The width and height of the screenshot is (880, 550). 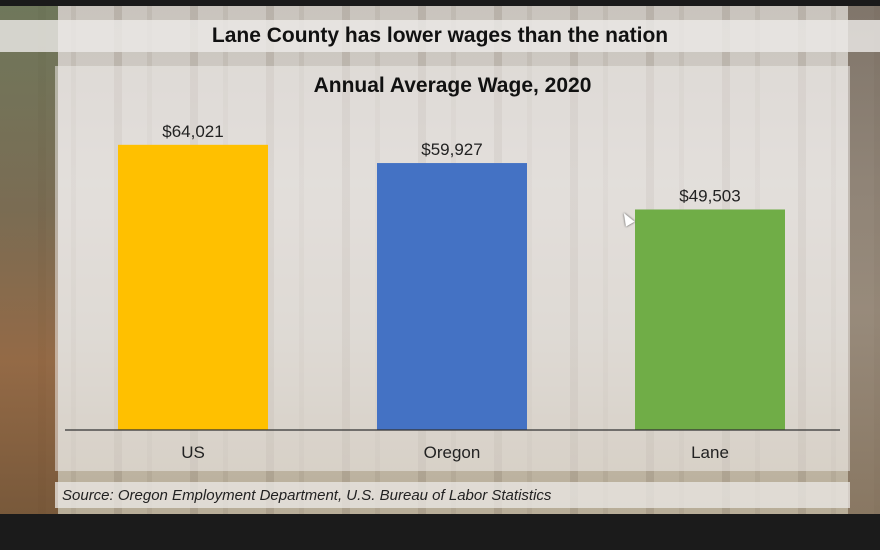 I want to click on bar-us, so click(x=193, y=287).